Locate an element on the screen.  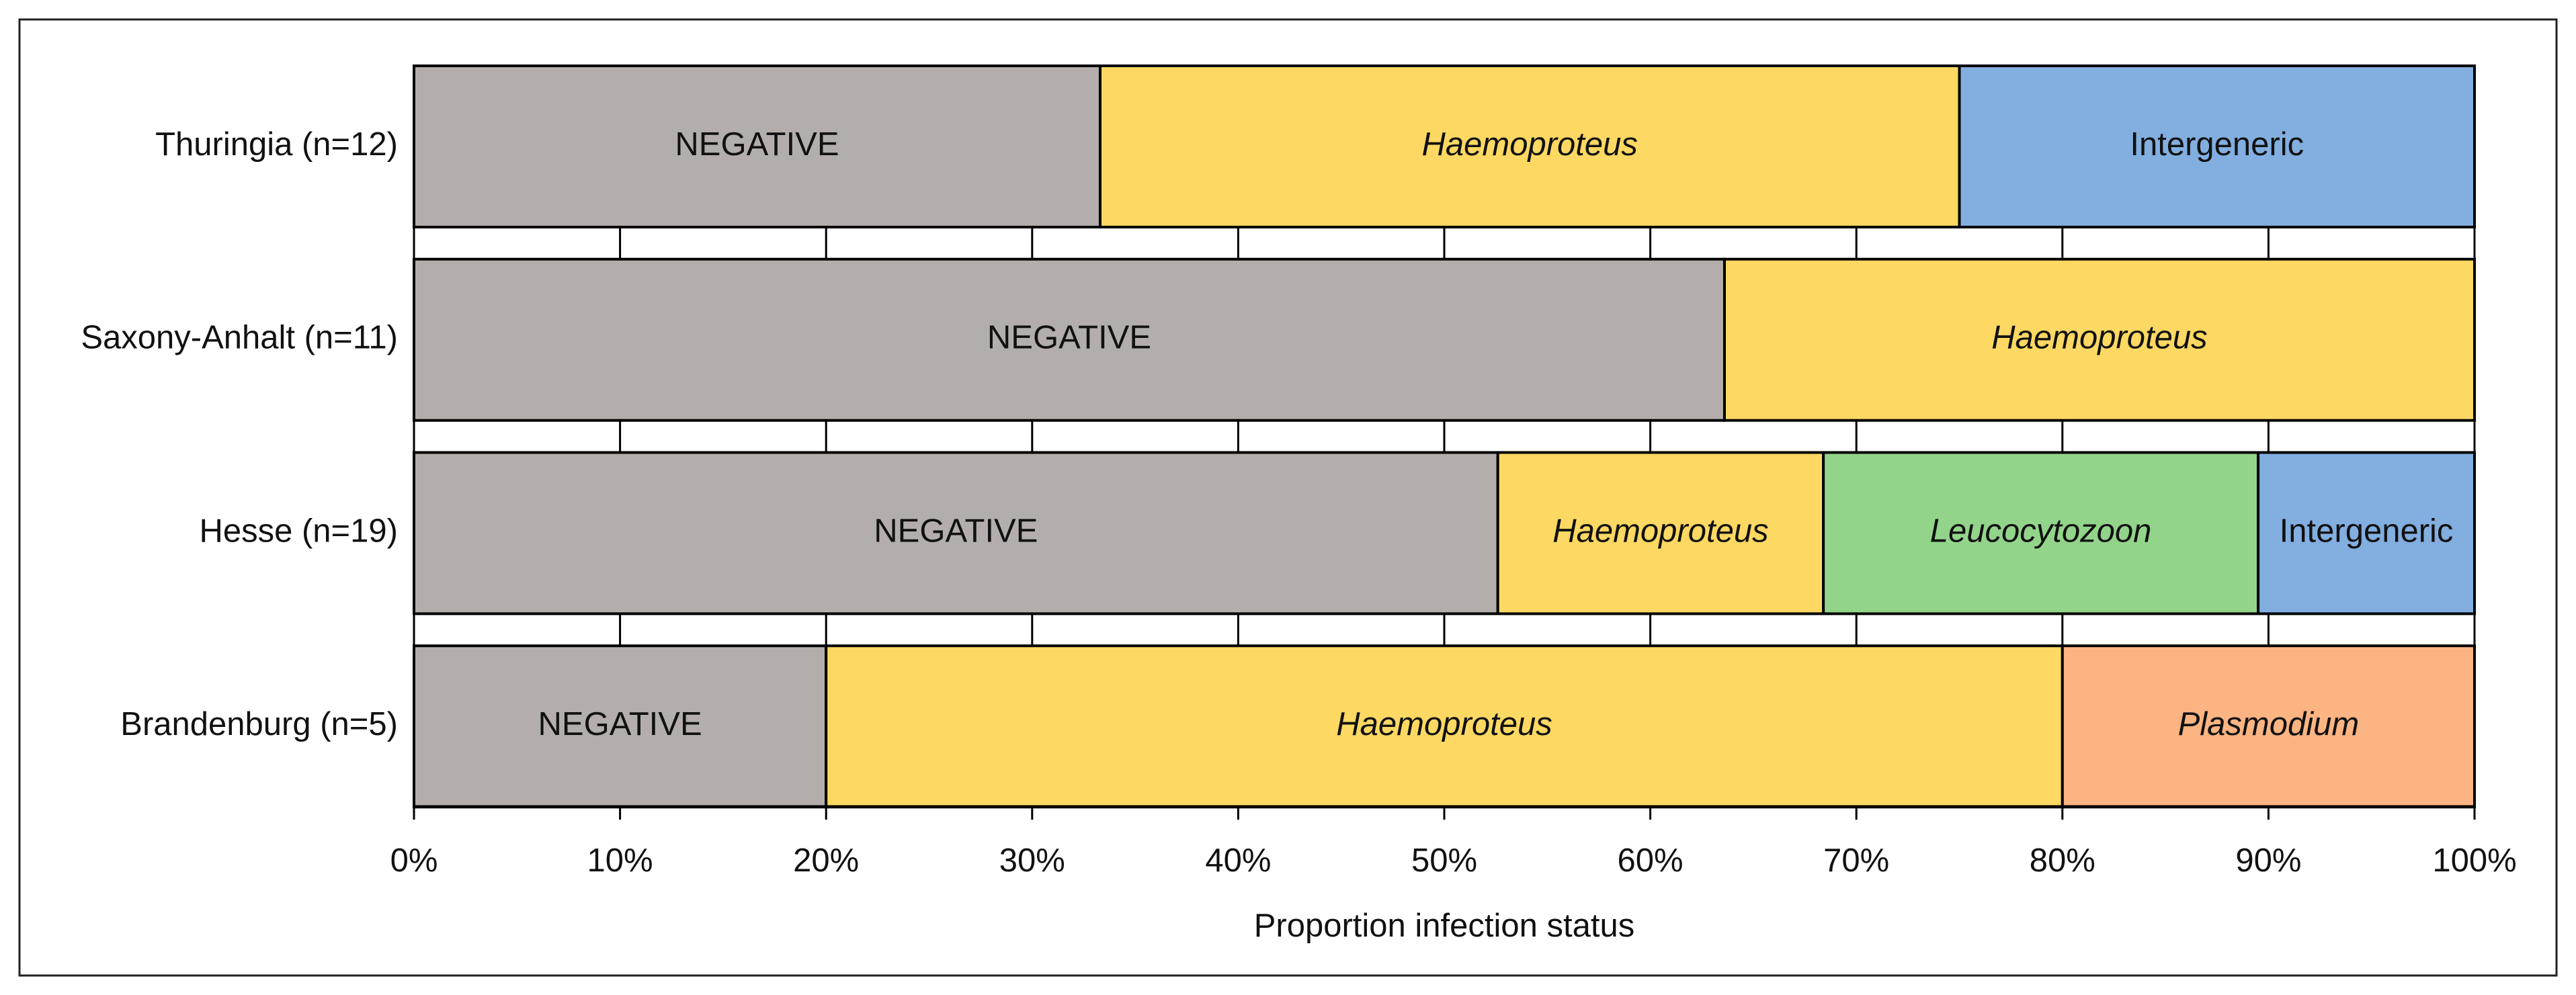
x-tick-label: 30% is located at coordinates (1032, 860).